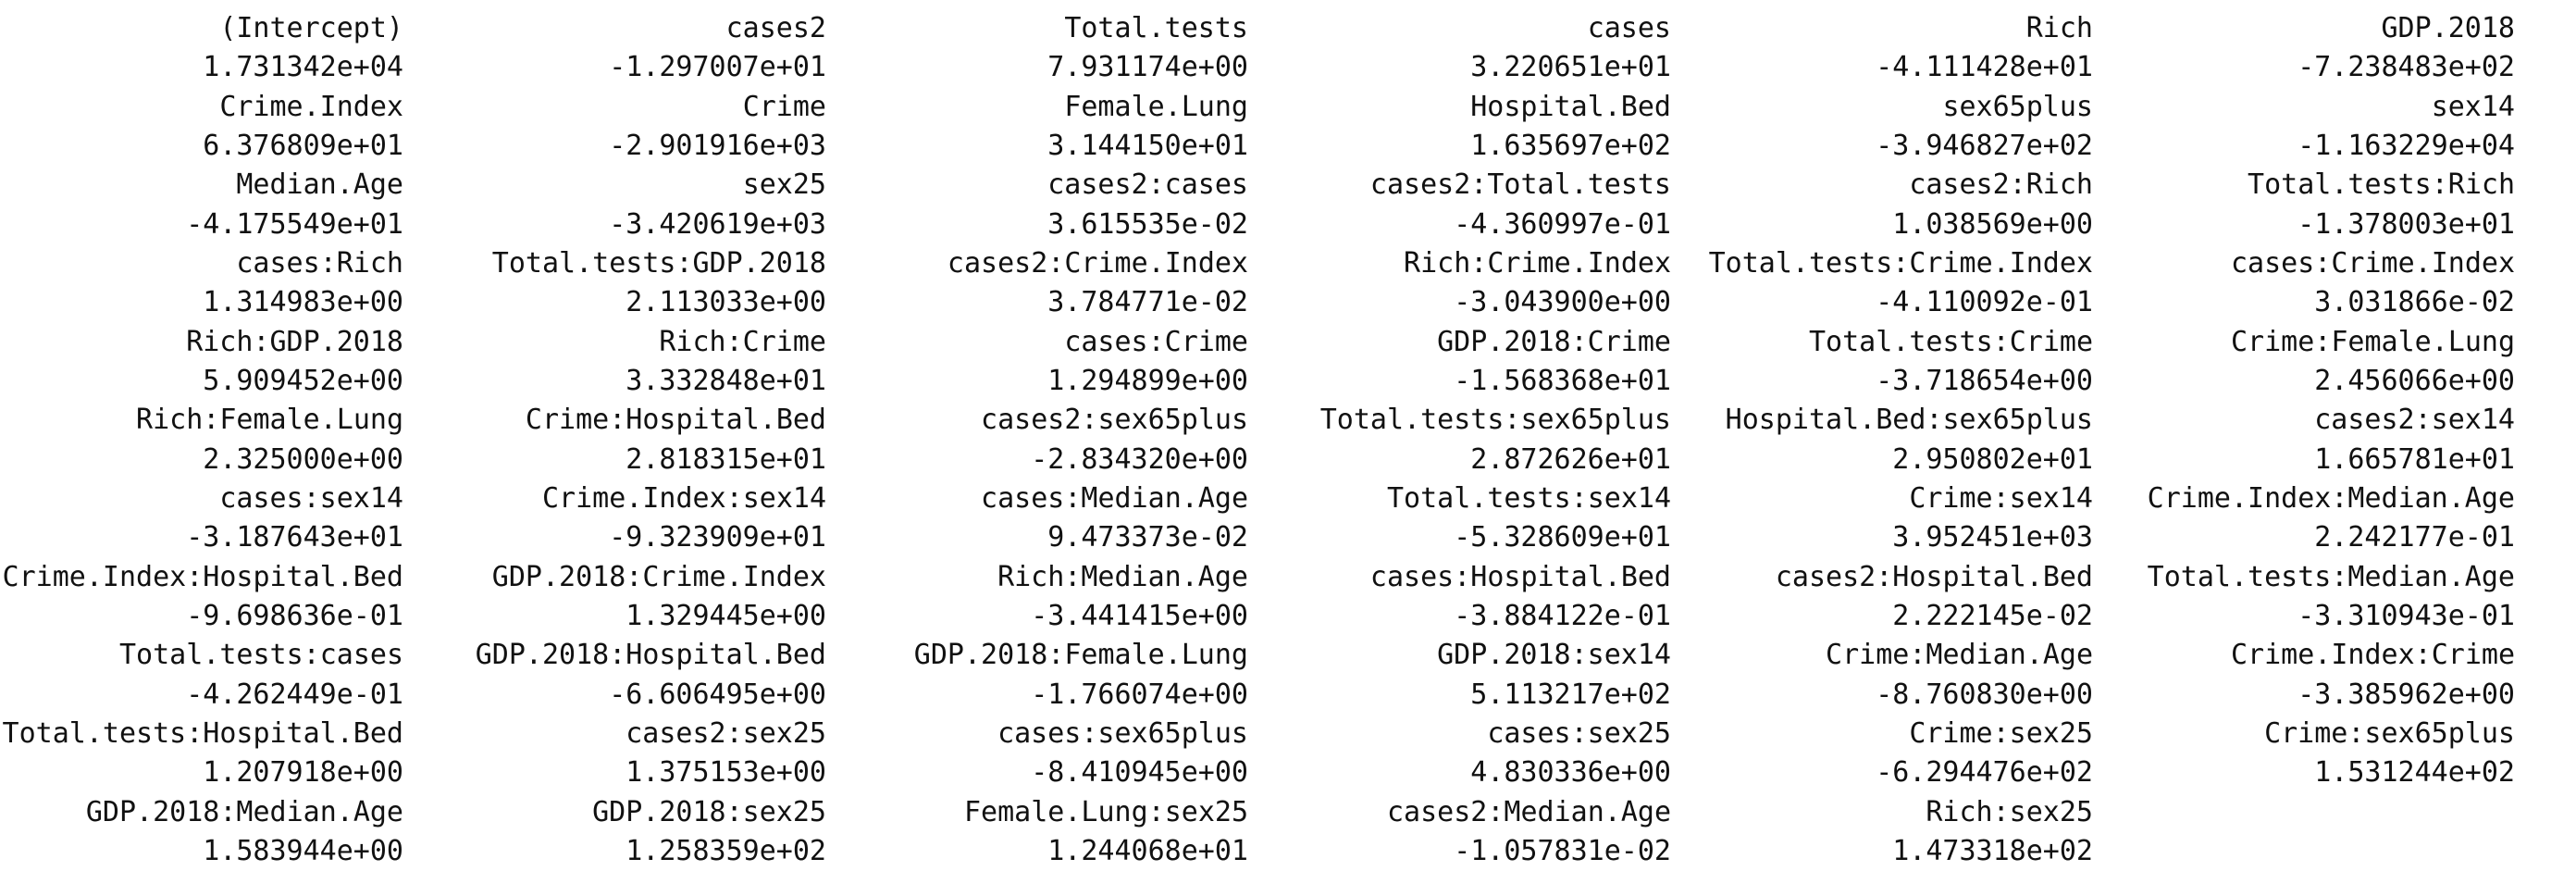  Describe the element at coordinates (2001, 498) in the screenshot. I see `coefficient-name: Crime:sex14` at that location.